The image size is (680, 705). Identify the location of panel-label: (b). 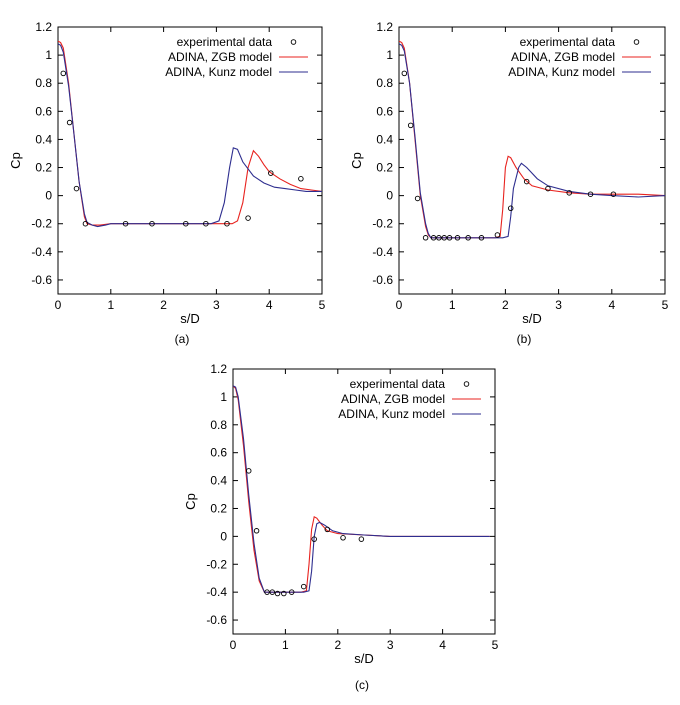
(524, 339).